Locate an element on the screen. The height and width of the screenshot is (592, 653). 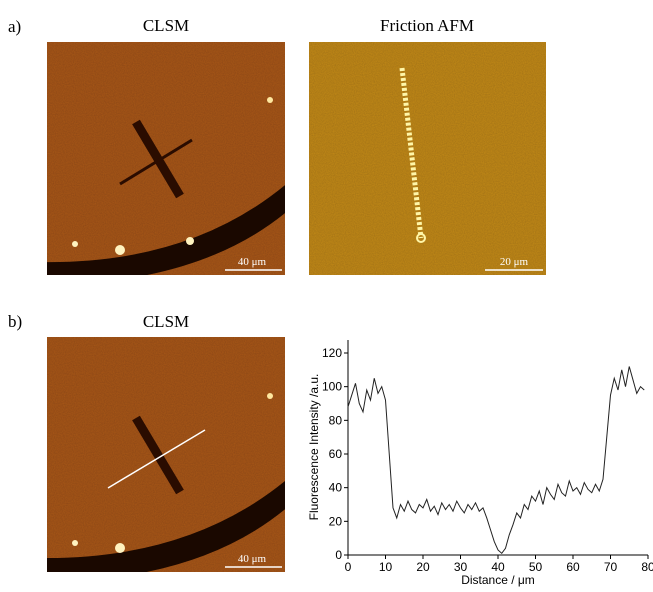
x-tick-label: 70 is located at coordinates (611, 567).